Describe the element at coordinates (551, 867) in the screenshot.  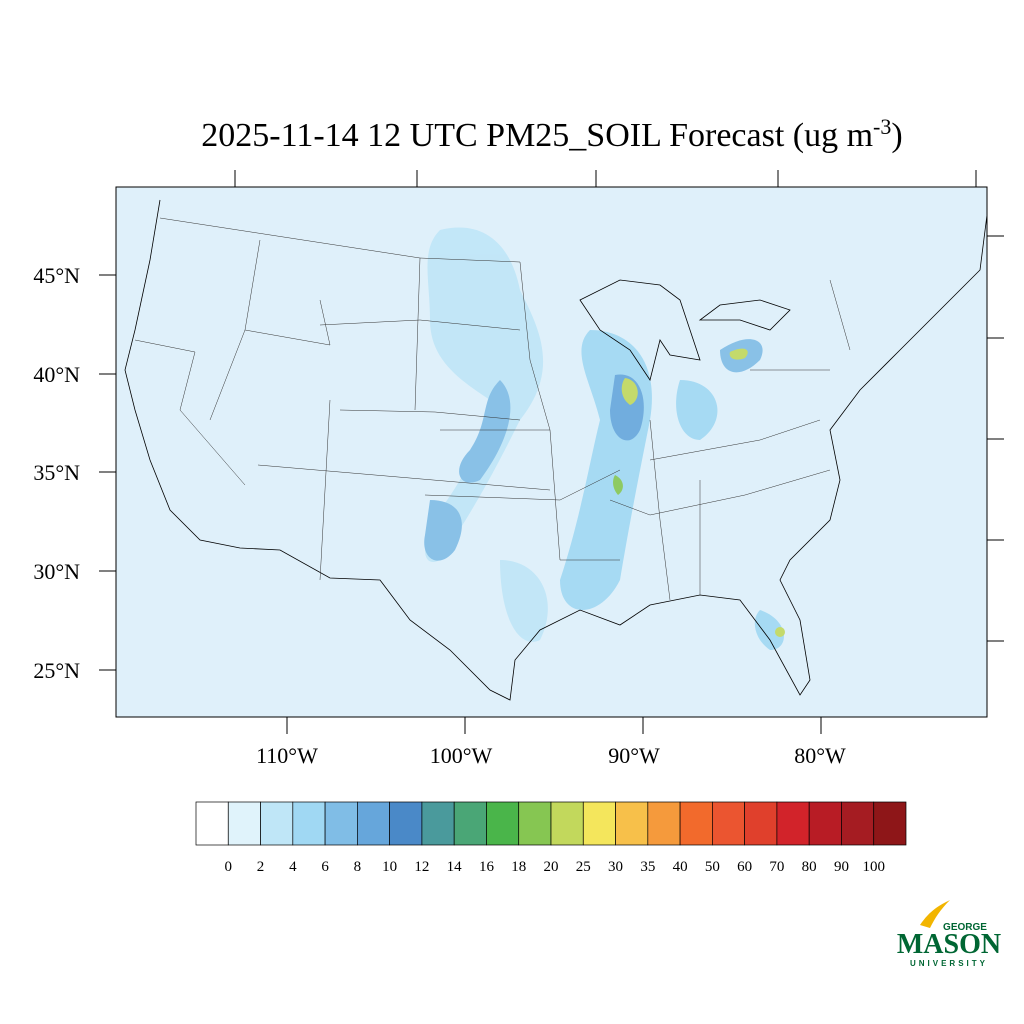
I see `colorbar-label: 20` at that location.